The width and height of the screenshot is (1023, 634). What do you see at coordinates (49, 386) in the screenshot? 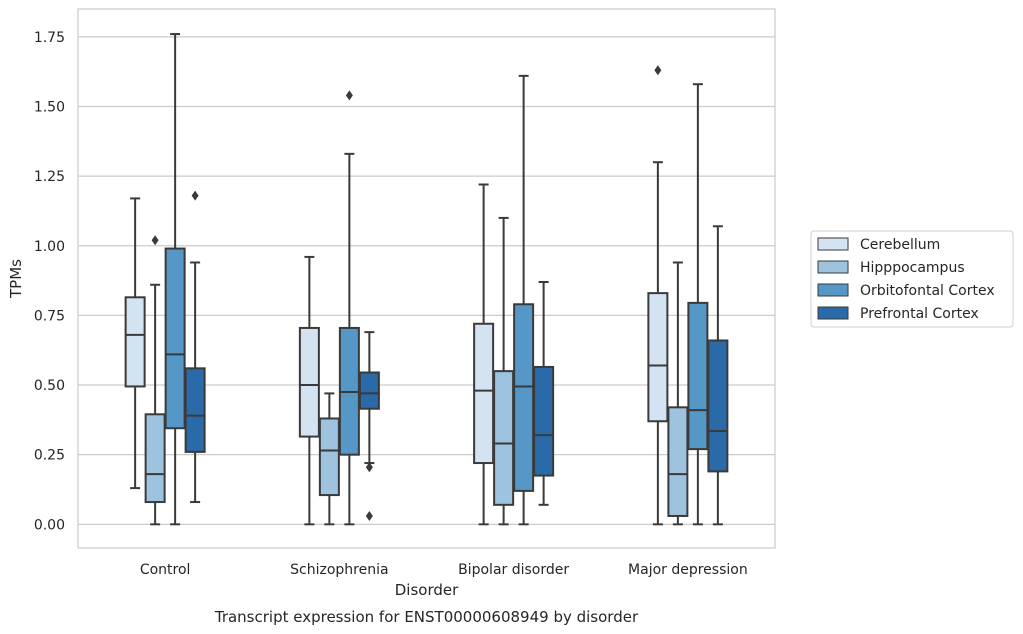
I see `y-tick-label: 0.50` at bounding box center [49, 386].